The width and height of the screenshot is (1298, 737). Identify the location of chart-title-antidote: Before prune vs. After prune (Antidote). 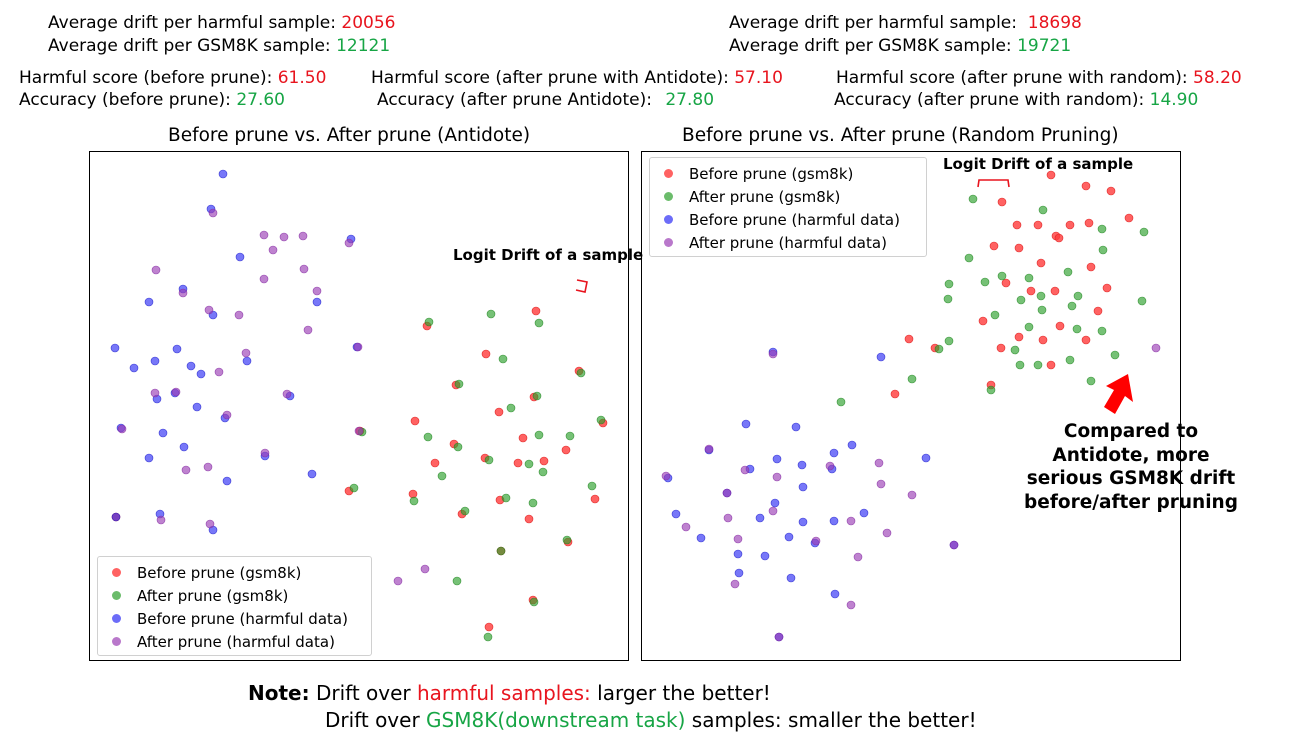
(349, 135).